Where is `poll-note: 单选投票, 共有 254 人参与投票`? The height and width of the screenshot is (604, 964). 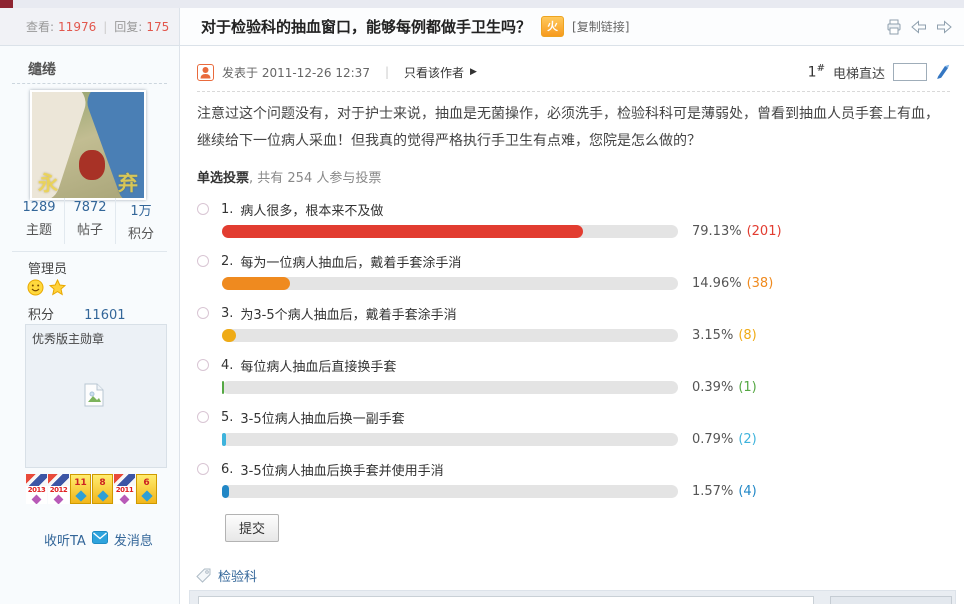 poll-note: 单选投票, 共有 254 人参与投票 is located at coordinates (580, 176).